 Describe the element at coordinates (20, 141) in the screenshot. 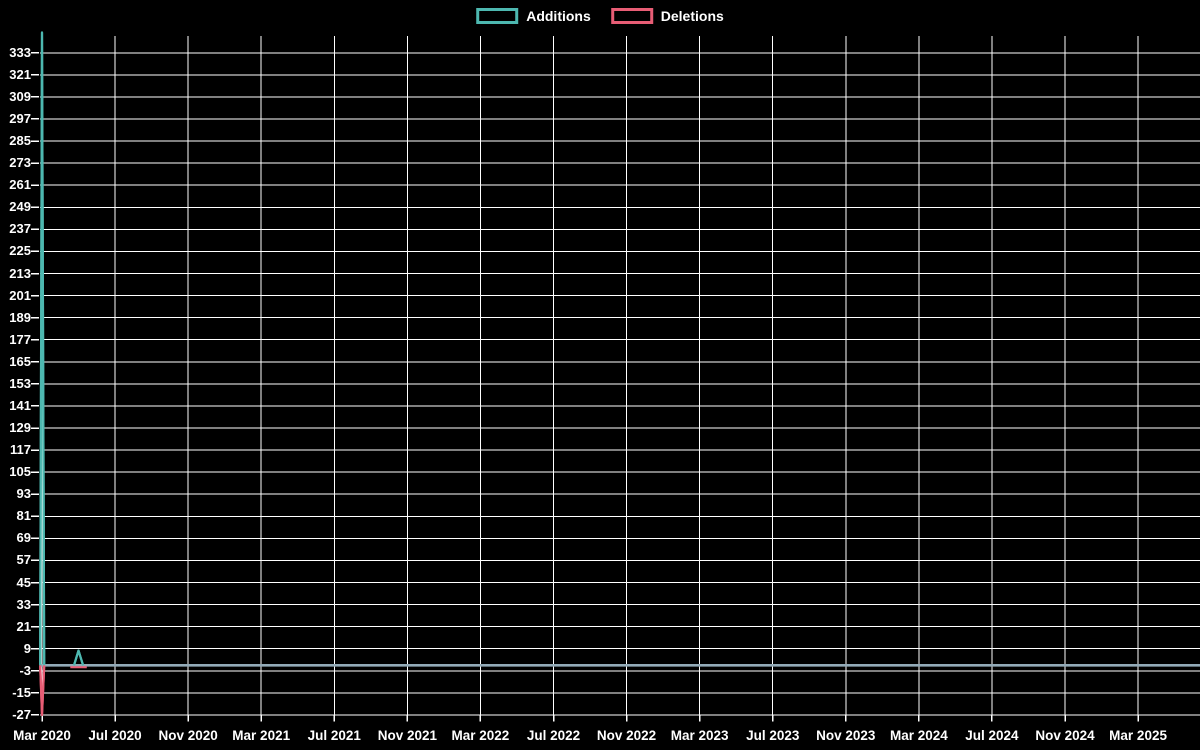

I see `y-tick-label: 285` at that location.